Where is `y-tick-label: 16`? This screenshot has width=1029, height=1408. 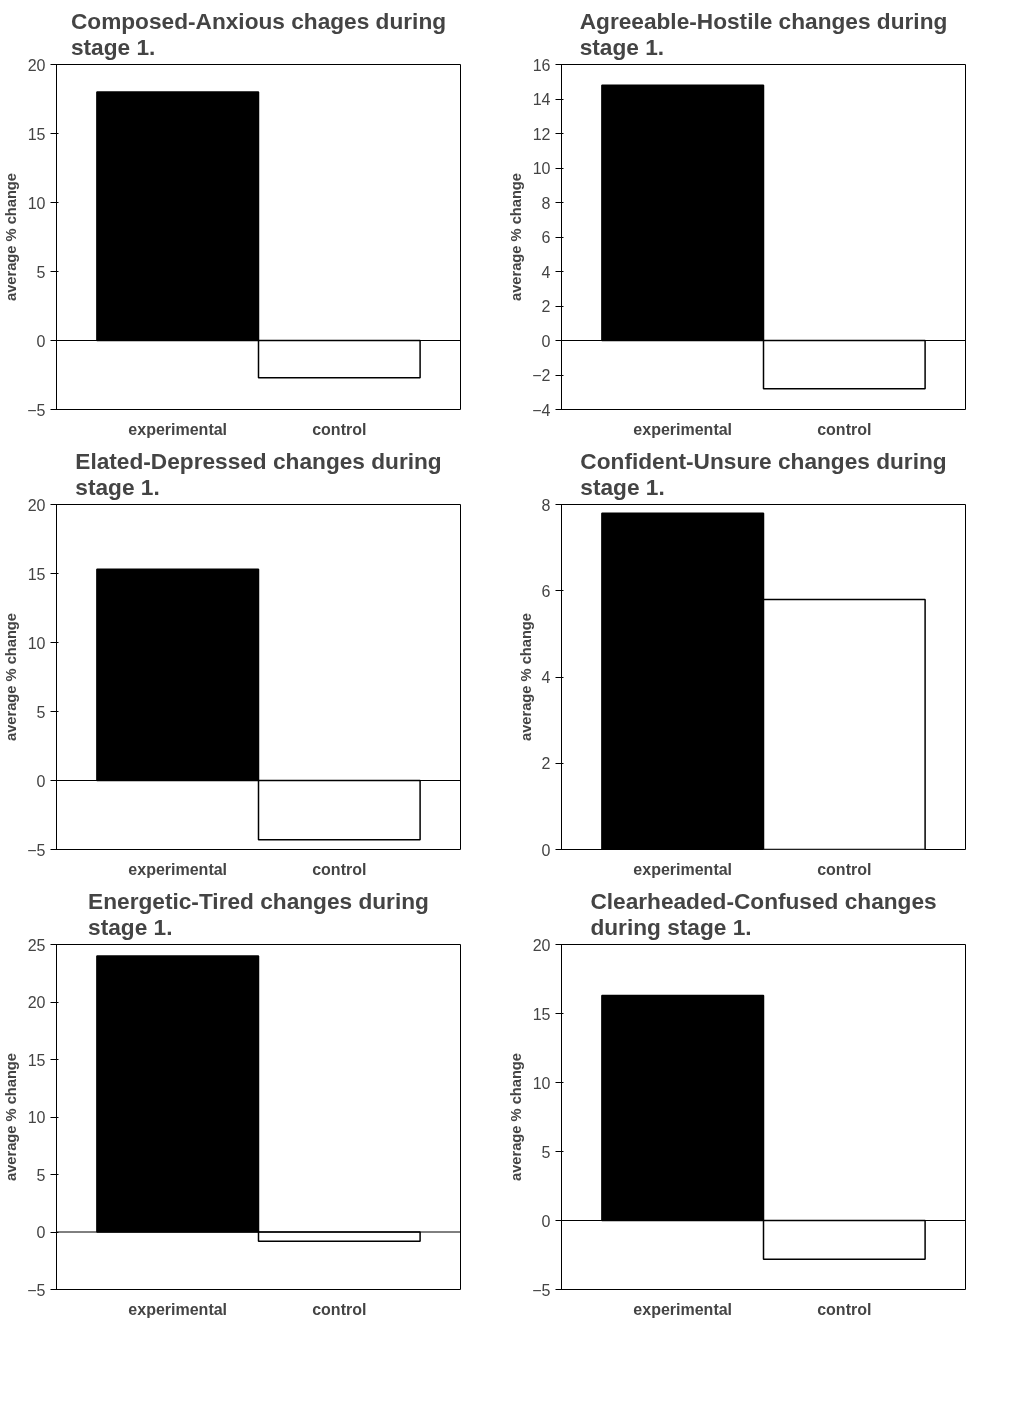 y-tick-label: 16 is located at coordinates (541, 65).